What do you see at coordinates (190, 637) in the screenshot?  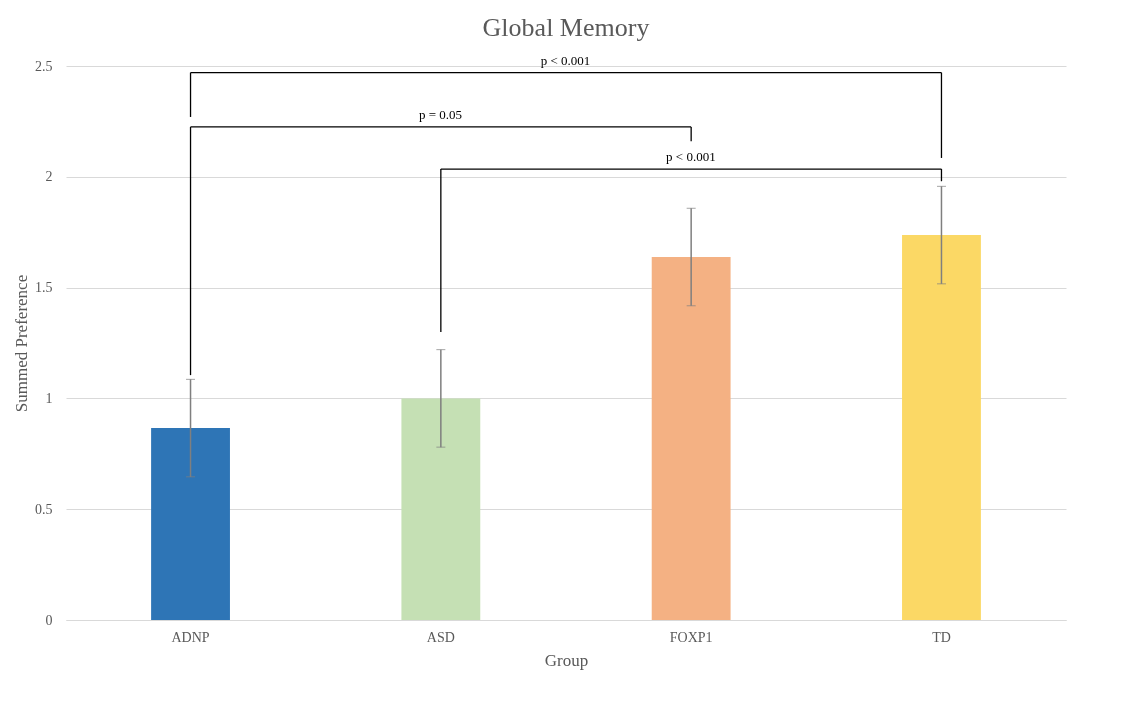 I see `x-tick-label: ADNP` at bounding box center [190, 637].